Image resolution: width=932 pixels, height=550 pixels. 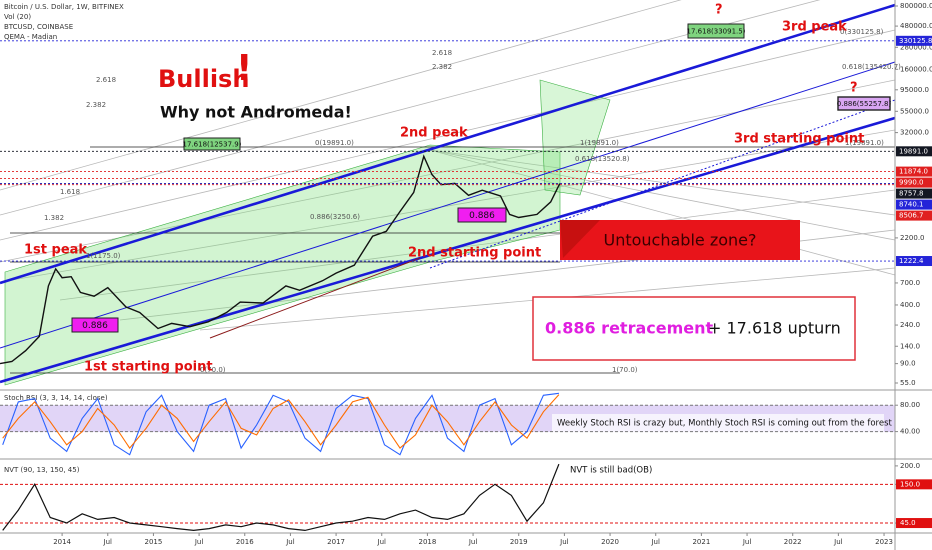 I want to click on price-label: 8506.7, so click(x=911, y=216).